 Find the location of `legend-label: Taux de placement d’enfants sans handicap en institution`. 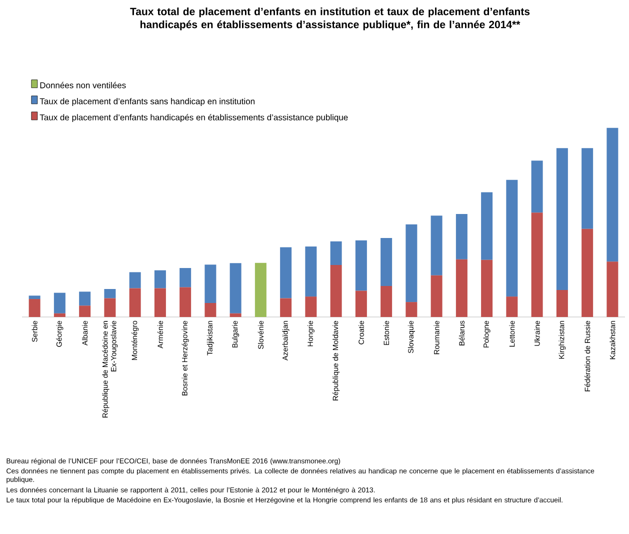

legend-label: Taux de placement d’enfants sans handicap en institution is located at coordinates (147, 102).